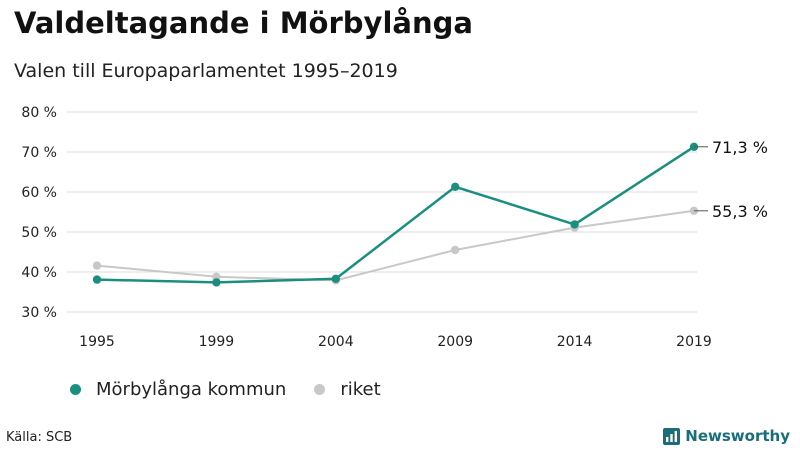  What do you see at coordinates (336, 342) in the screenshot?
I see `x-tick-label: 2004` at bounding box center [336, 342].